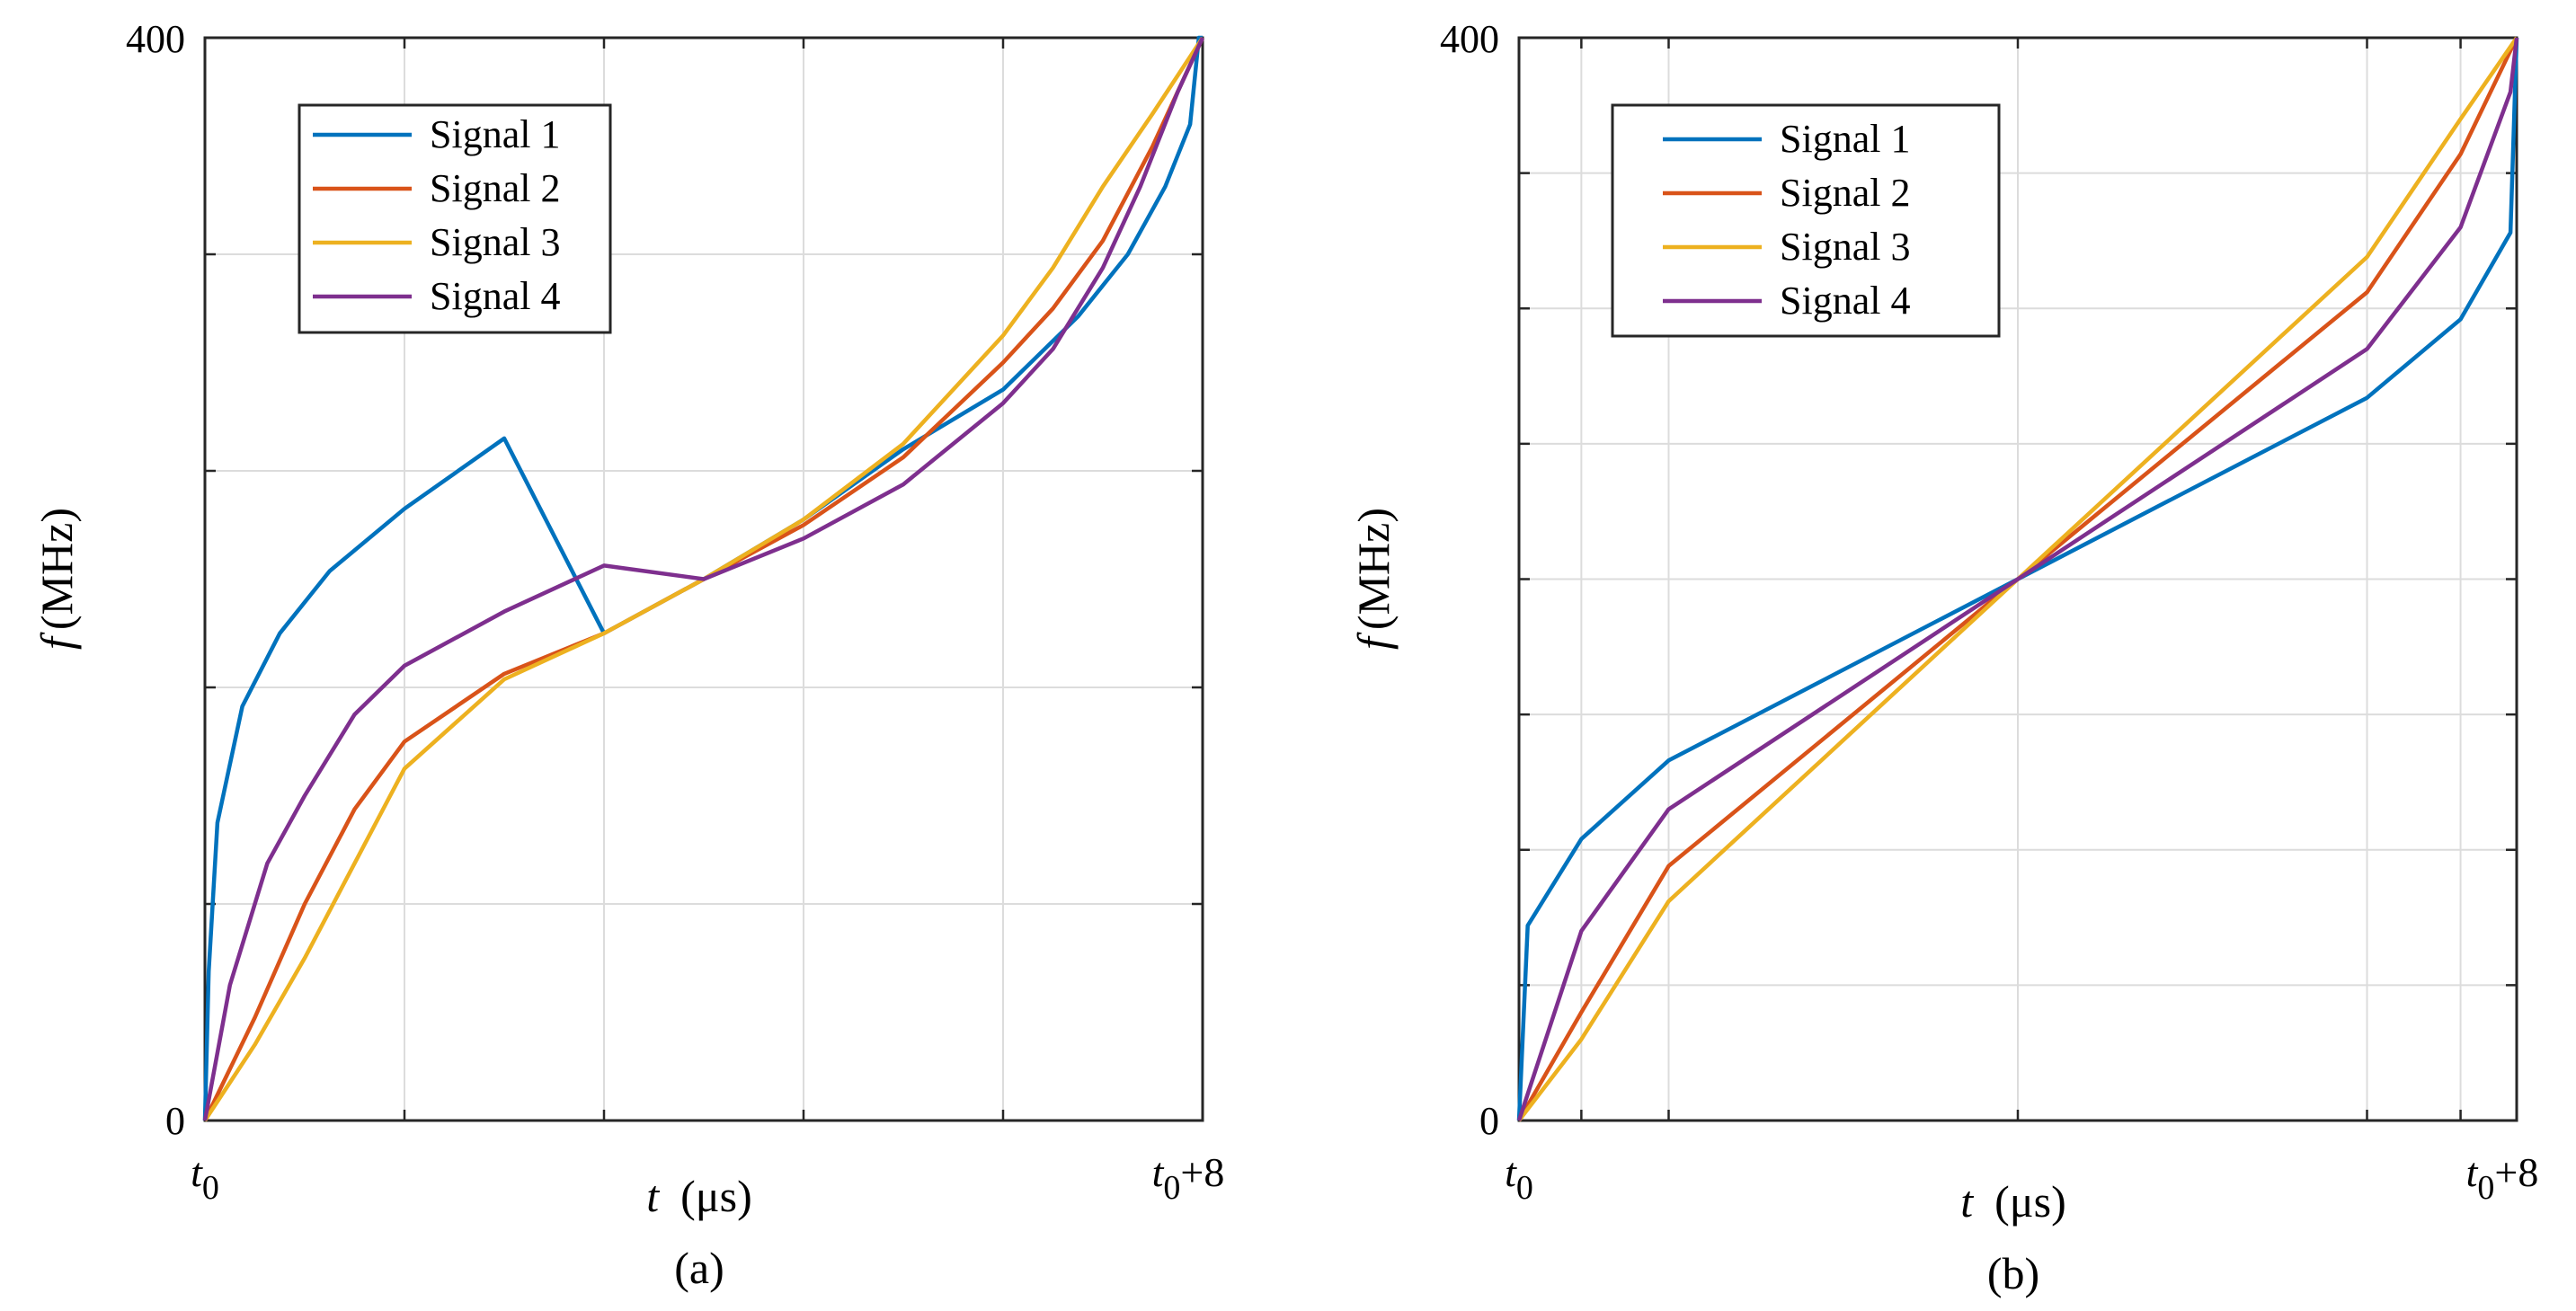  What do you see at coordinates (56, 569) in the screenshot?
I see `y-label-unit-a: (MHz)` at bounding box center [56, 569].